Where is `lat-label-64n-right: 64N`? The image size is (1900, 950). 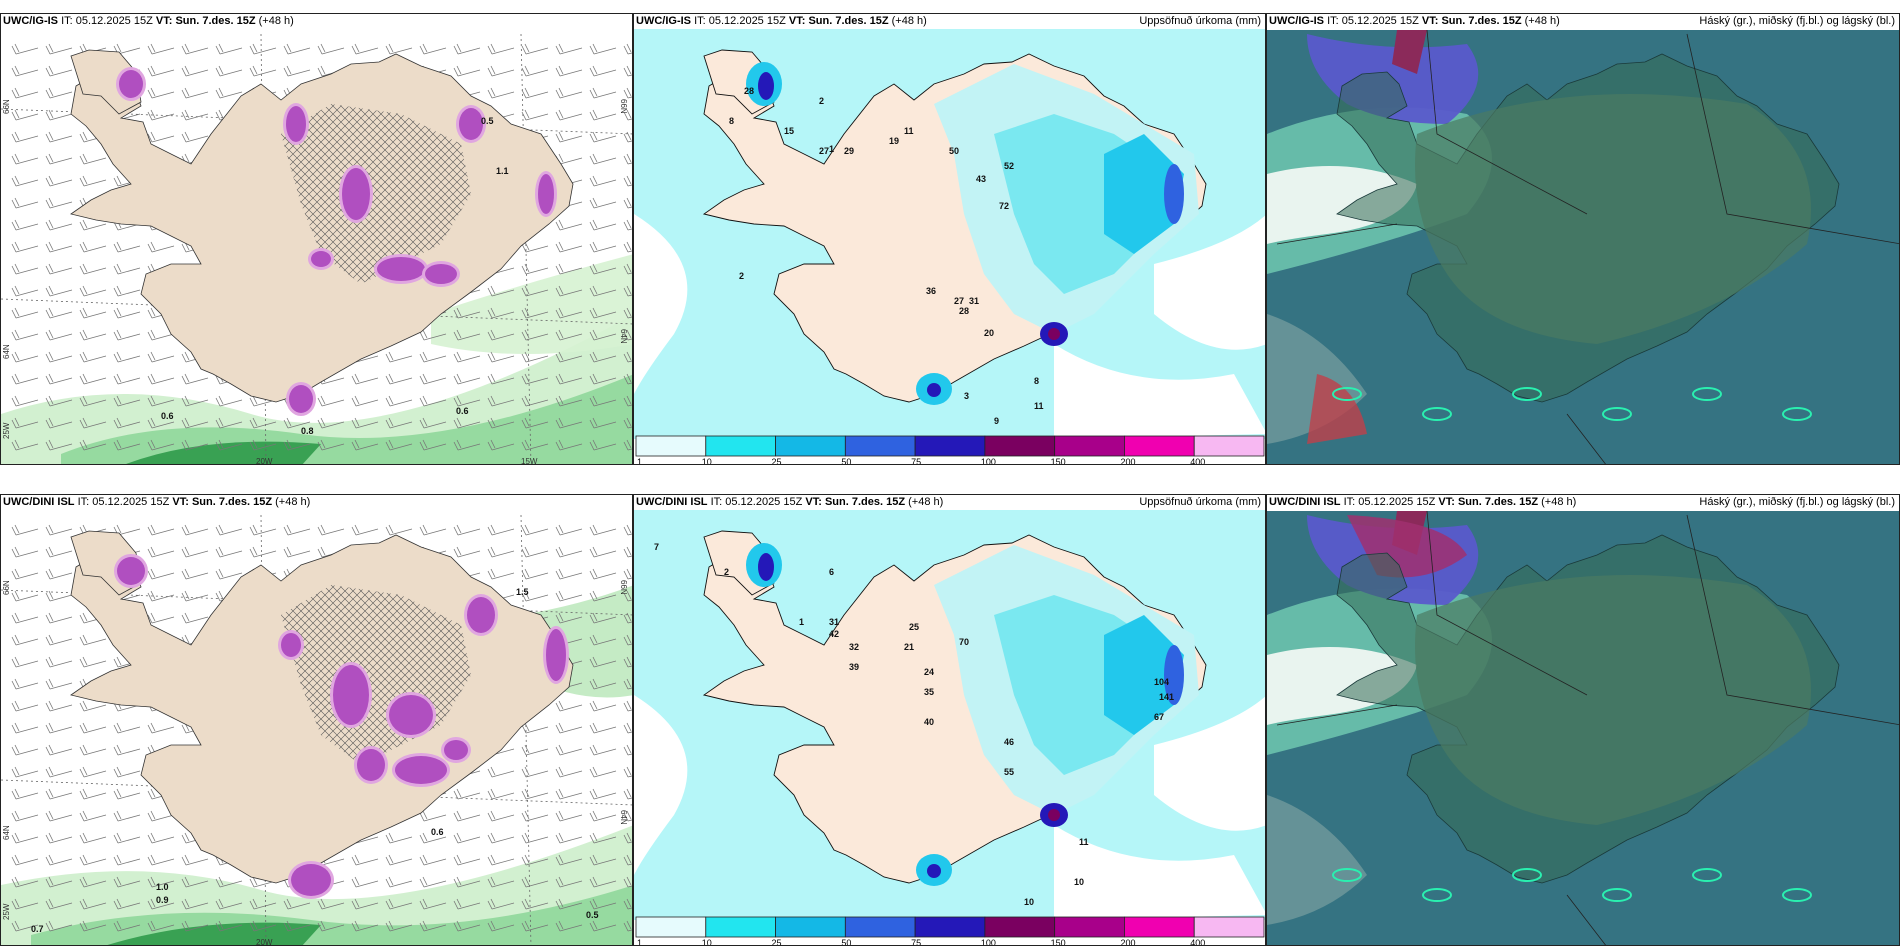
lat-label-64n-right: 64N is located at coordinates (623, 336).